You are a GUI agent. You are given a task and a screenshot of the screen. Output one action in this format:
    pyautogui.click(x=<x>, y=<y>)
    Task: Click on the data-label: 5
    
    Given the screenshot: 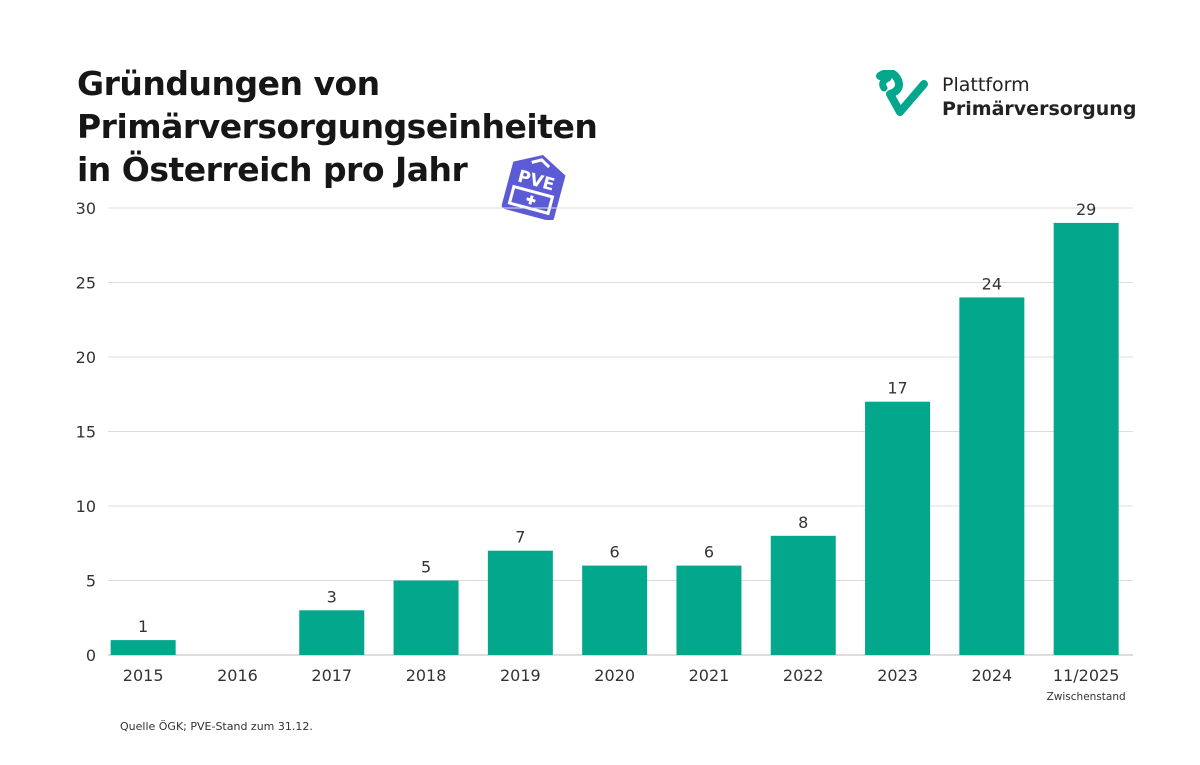 What is the action you would take?
    pyautogui.click(x=426, y=567)
    